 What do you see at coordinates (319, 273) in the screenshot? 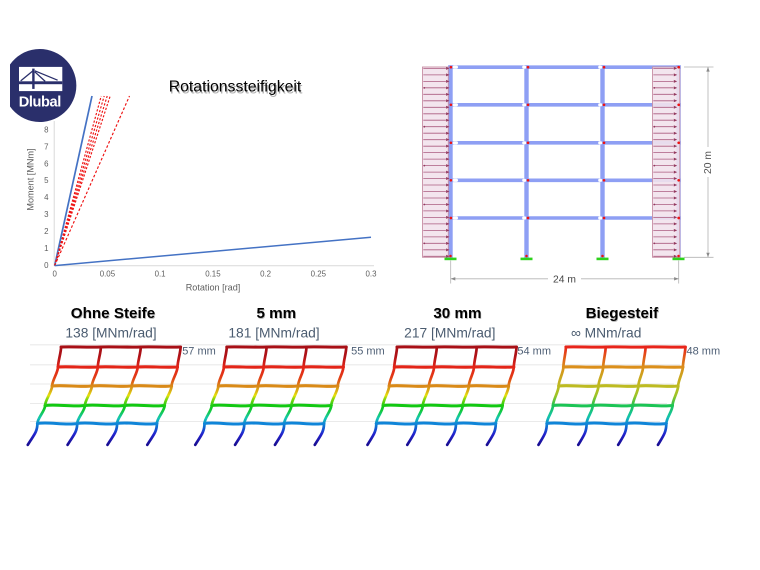
I see `svg-text: 0.25` at bounding box center [319, 273].